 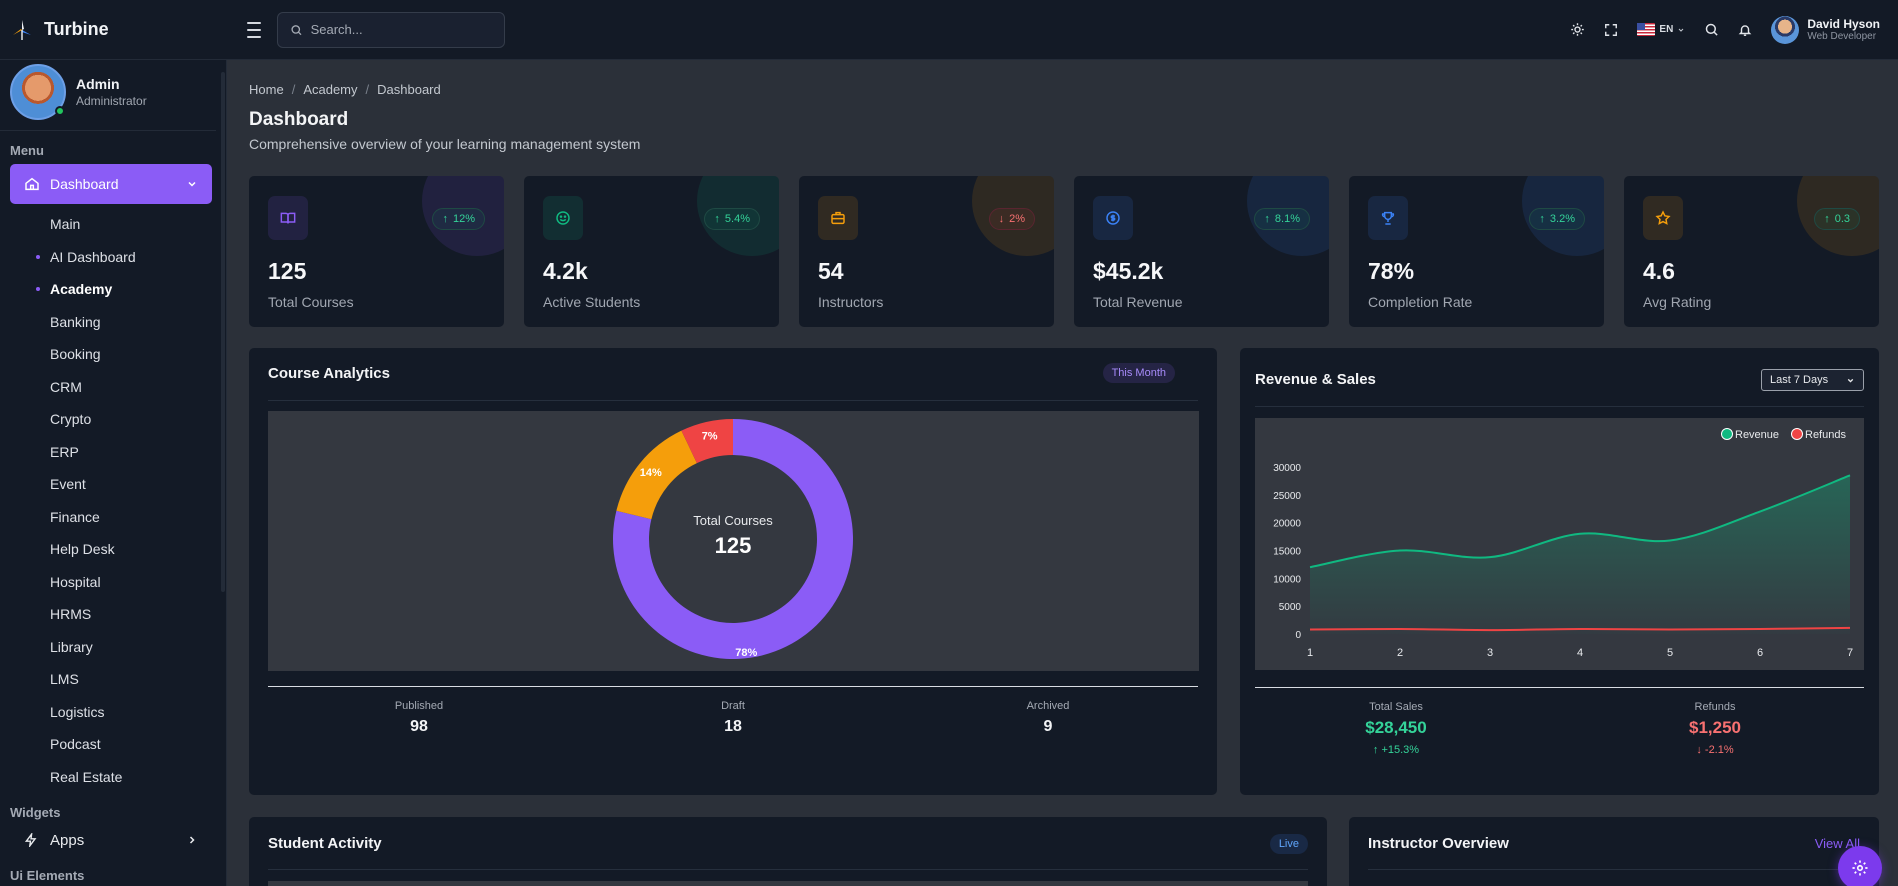 I want to click on summary-archived: Archived 9, so click(x=1048, y=718).